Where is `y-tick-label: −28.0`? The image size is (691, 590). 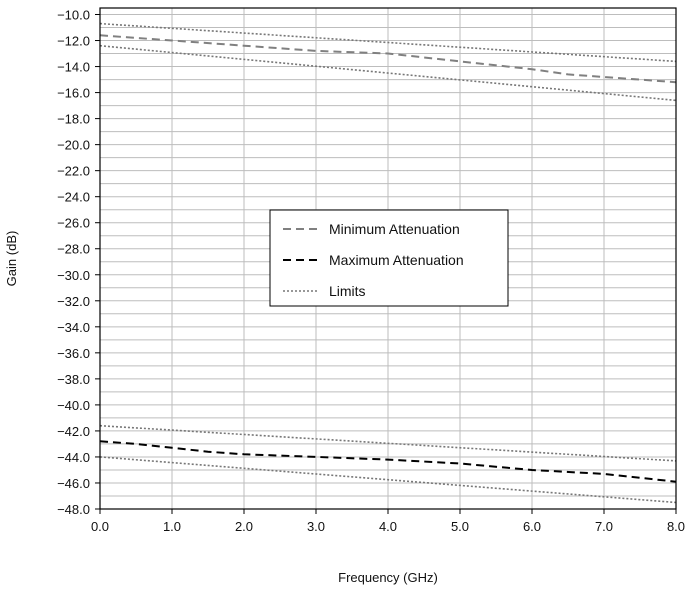
y-tick-label: −28.0 is located at coordinates (73, 249).